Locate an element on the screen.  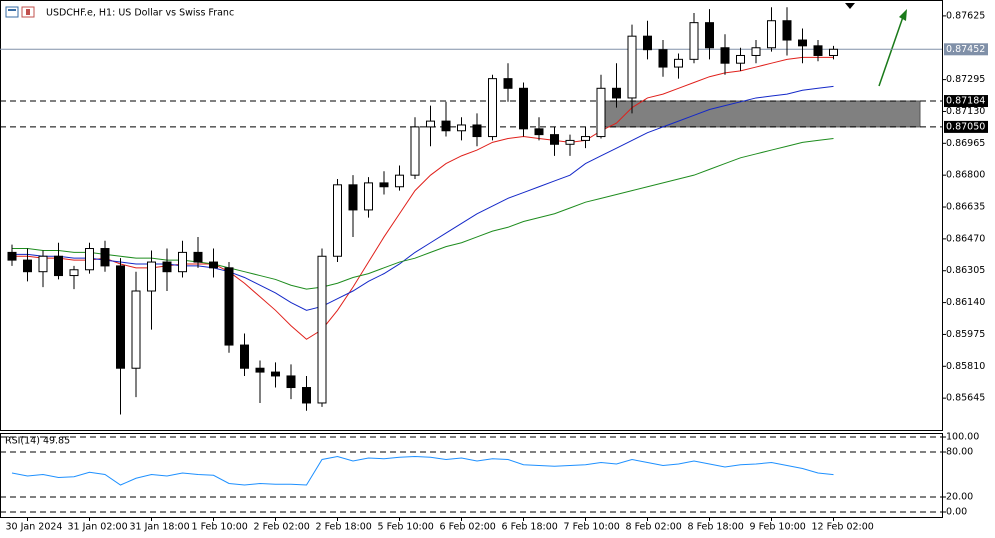
zone is located at coordinates (762, 114).